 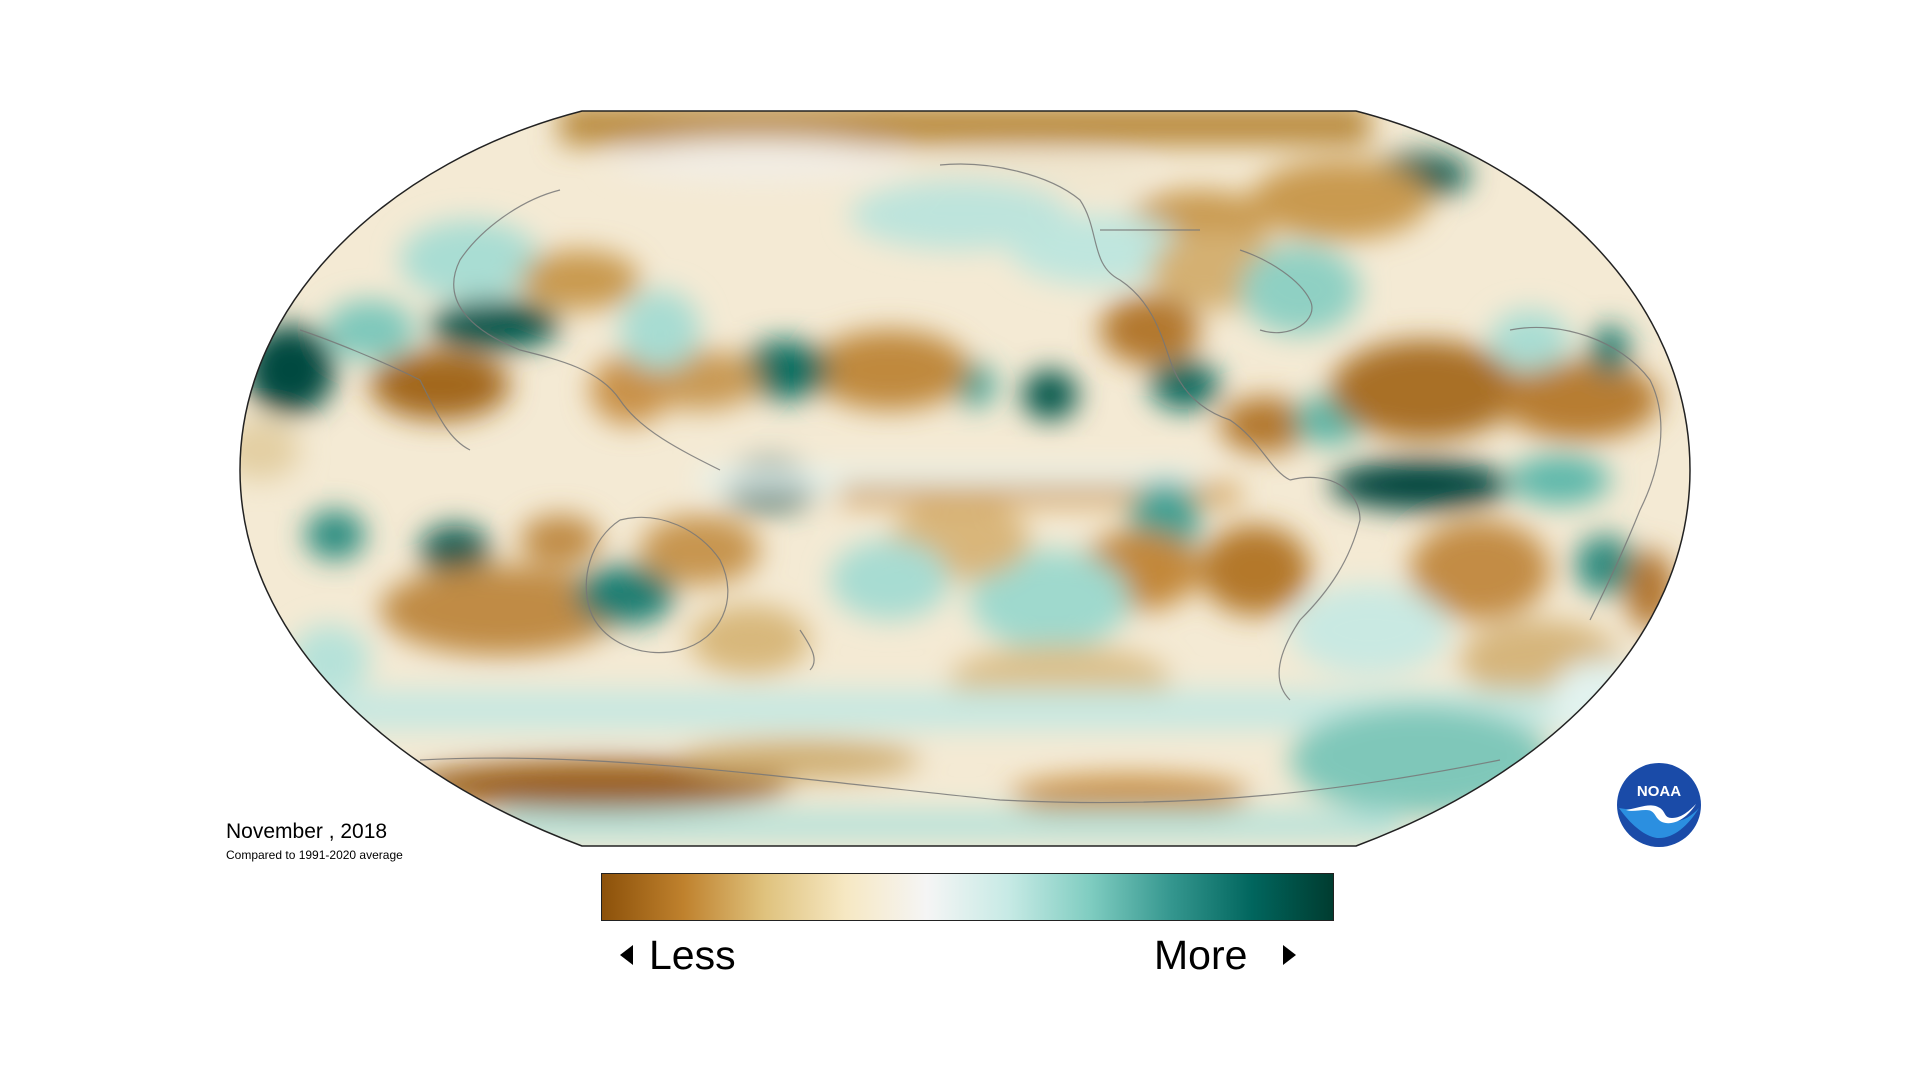 What do you see at coordinates (692, 954) in the screenshot?
I see `legend-low-label: Less` at bounding box center [692, 954].